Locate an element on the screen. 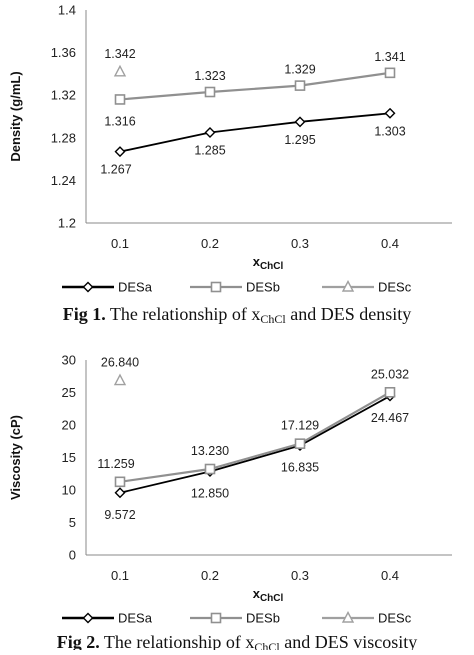 This screenshot has width=474, height=655. data-label-DESa: 12.850 is located at coordinates (210, 493).